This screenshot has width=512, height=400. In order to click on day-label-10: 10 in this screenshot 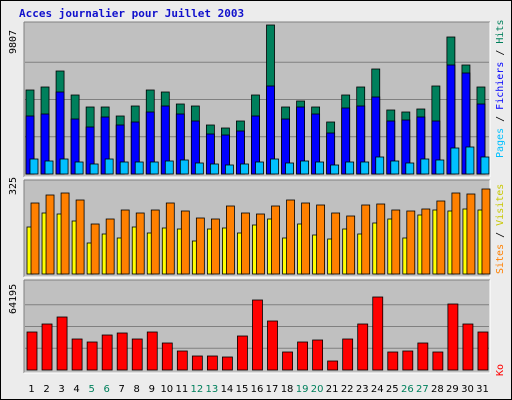, I will do `click(166, 389)`.